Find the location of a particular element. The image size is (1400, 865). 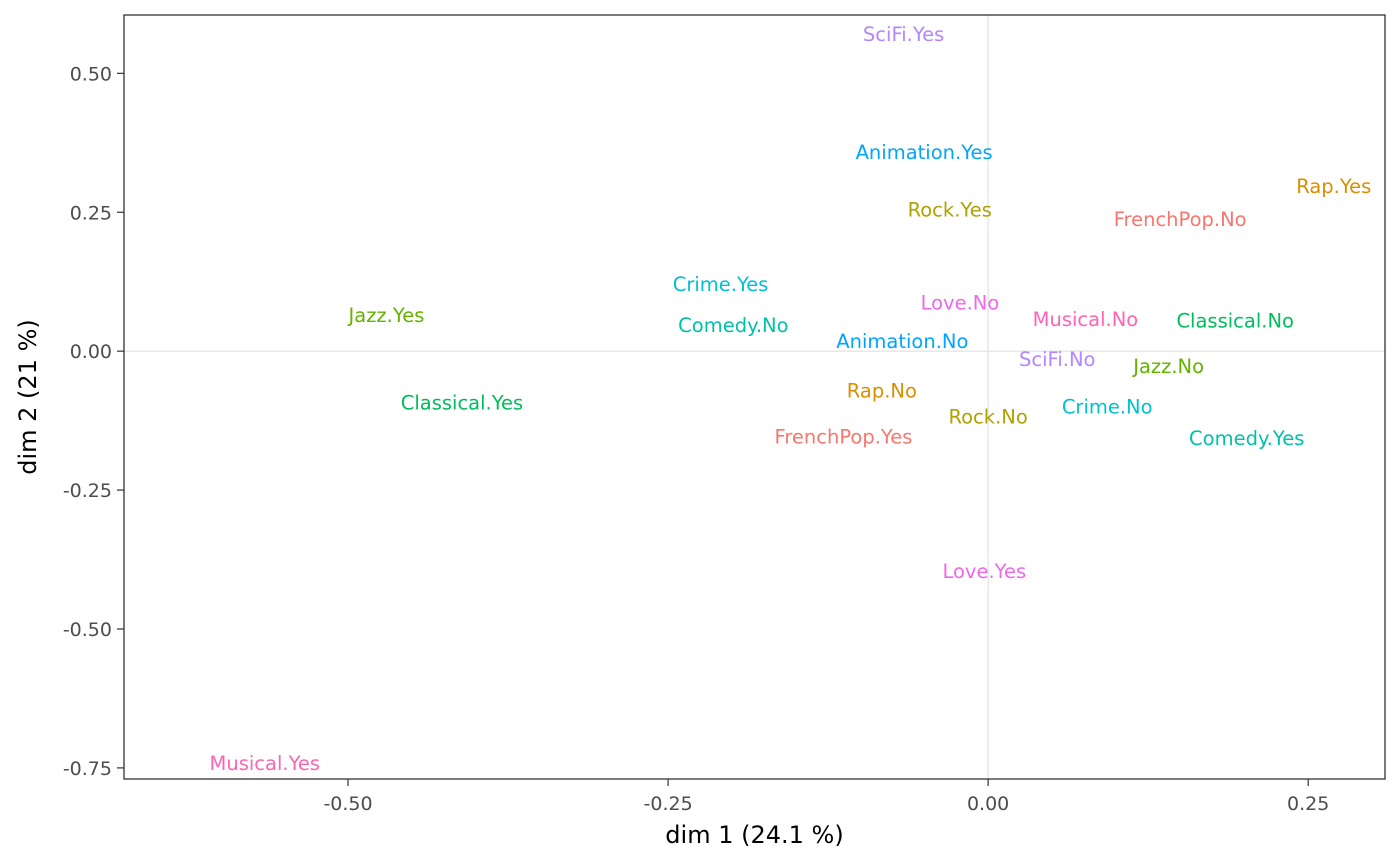

x-axis: -0.50 -0.25 0.00 0.25 is located at coordinates (826, 797).